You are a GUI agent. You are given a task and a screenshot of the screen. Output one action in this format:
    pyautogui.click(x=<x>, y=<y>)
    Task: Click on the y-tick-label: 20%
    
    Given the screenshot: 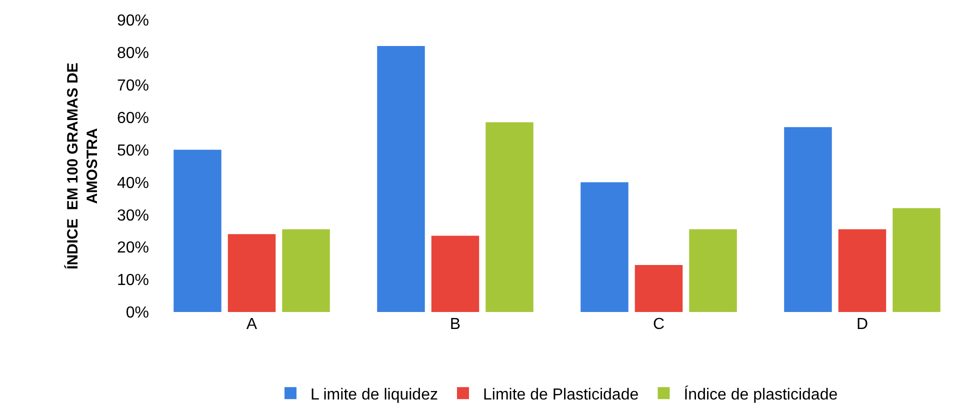 What is the action you would take?
    pyautogui.click(x=132, y=248)
    